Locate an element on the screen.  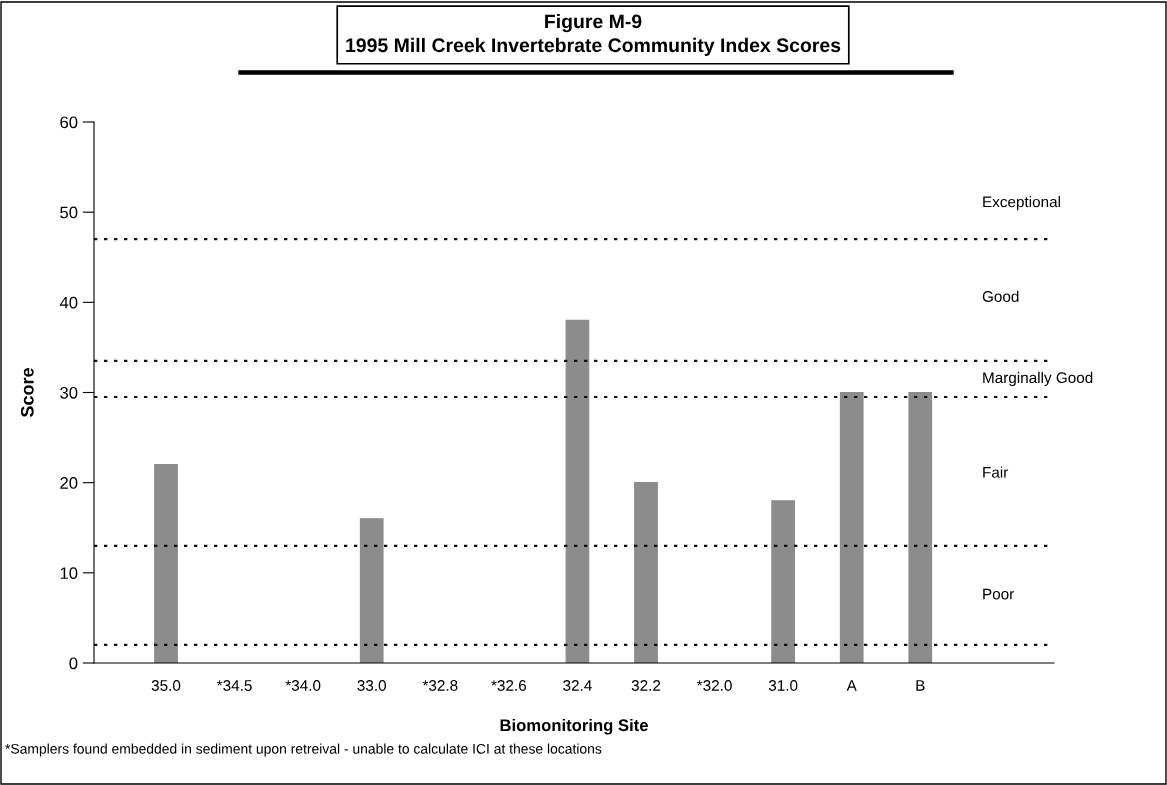
text: Marginally Good is located at coordinates (1038, 379).